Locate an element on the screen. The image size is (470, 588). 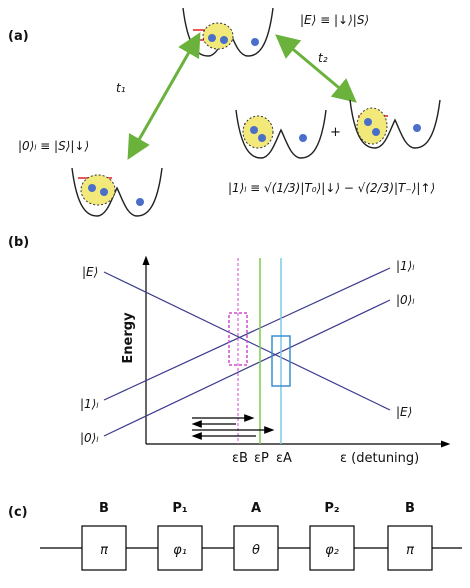
gate-symbol: φ₂ is located at coordinates (332, 550).